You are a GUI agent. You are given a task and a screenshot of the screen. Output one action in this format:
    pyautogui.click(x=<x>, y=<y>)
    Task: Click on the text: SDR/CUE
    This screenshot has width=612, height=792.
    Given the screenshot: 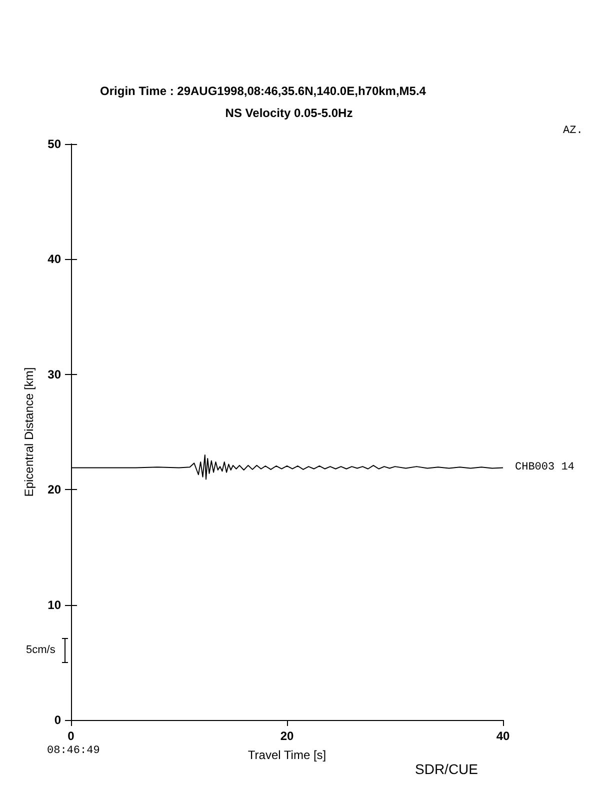 What is the action you would take?
    pyautogui.click(x=446, y=769)
    